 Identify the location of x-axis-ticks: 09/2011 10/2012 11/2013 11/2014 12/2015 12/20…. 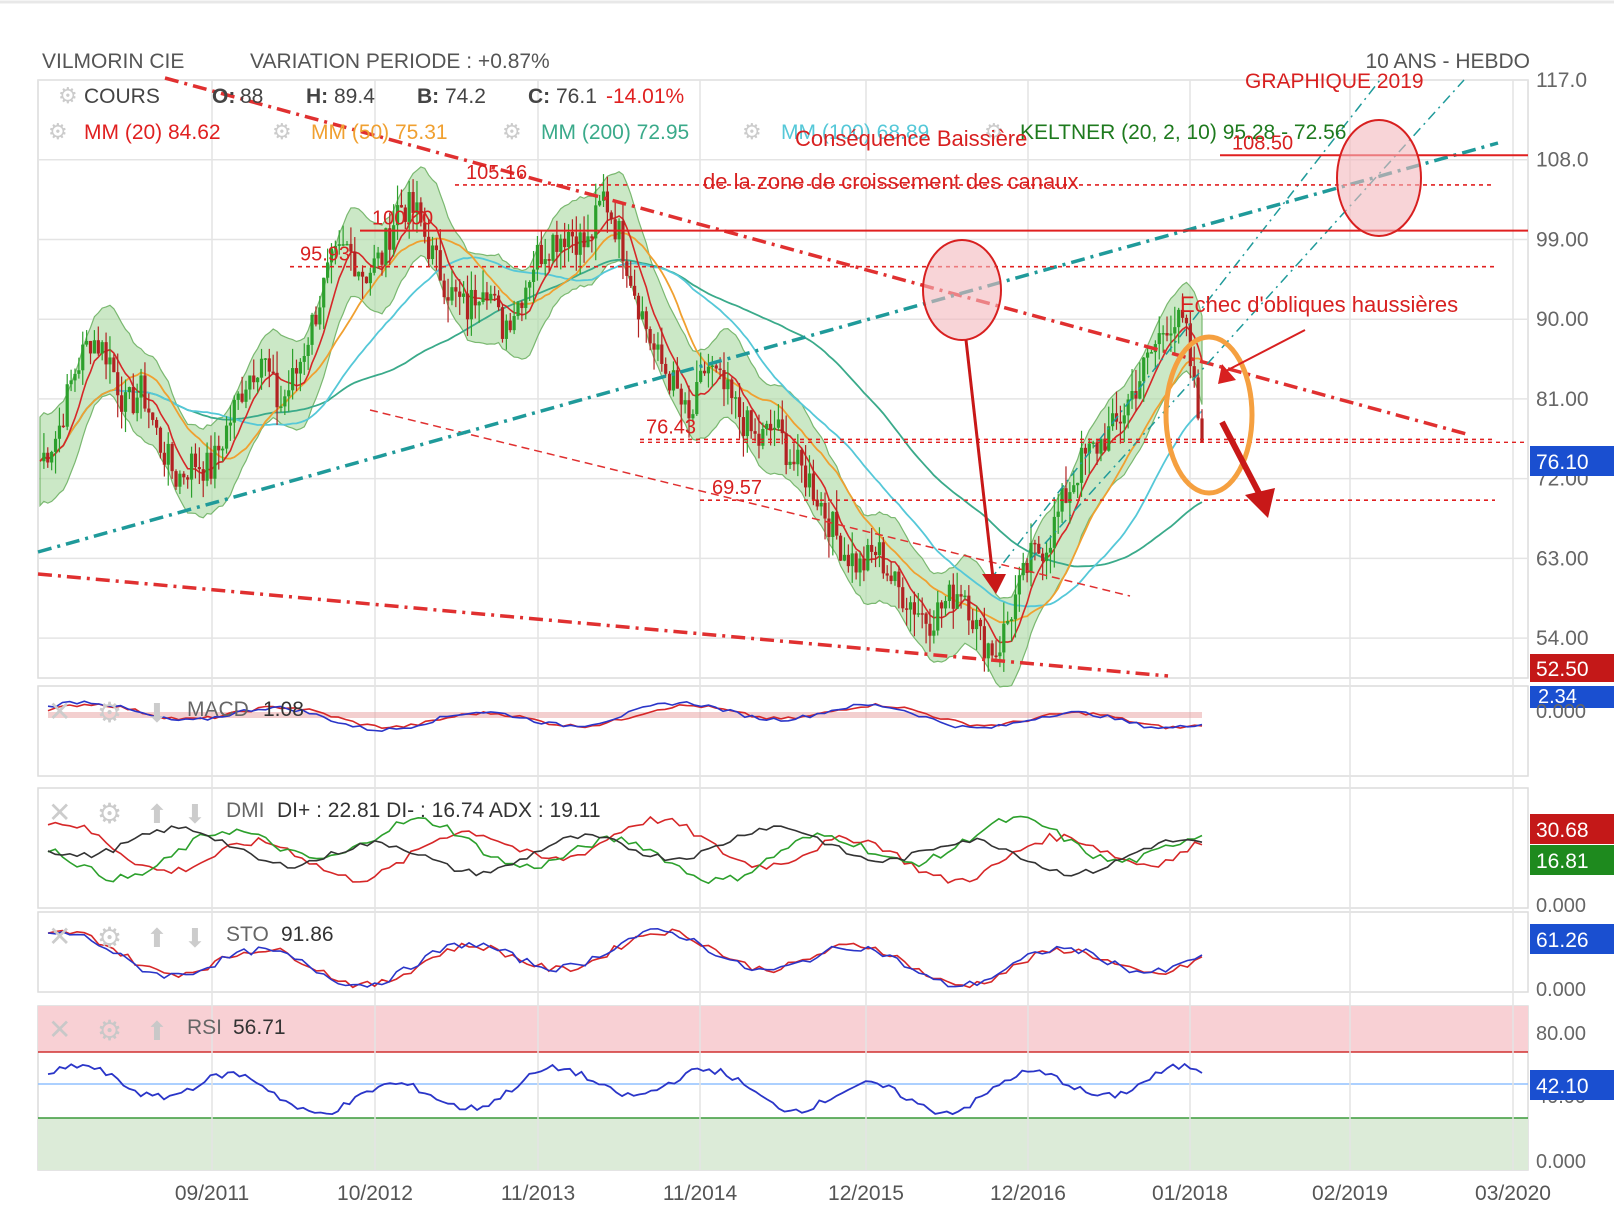
(863, 1193).